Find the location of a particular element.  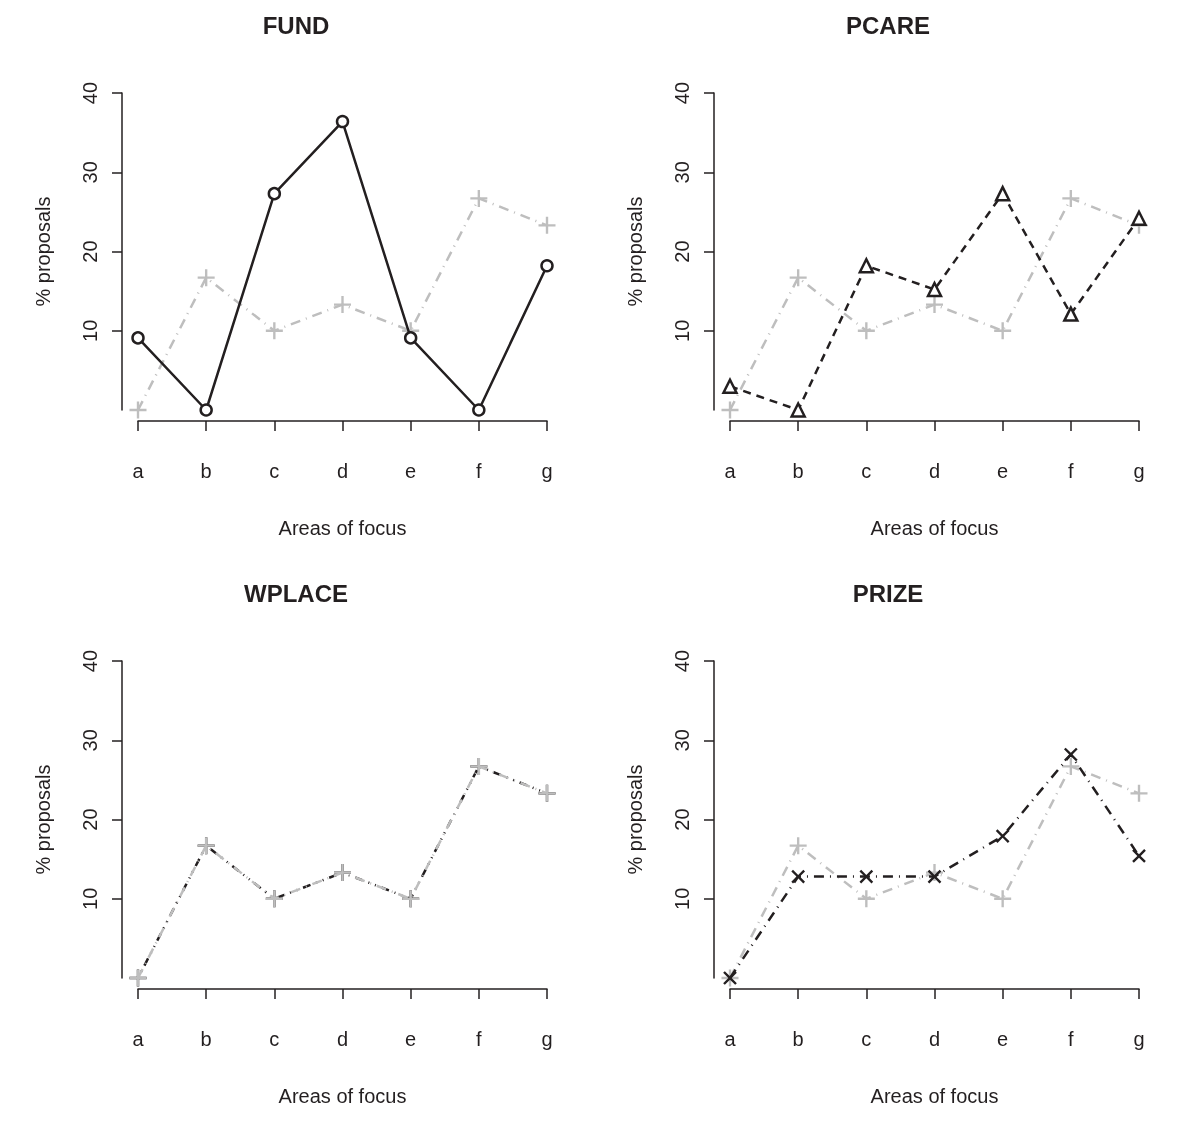

chart-title: WPLACE is located at coordinates (296, 593).